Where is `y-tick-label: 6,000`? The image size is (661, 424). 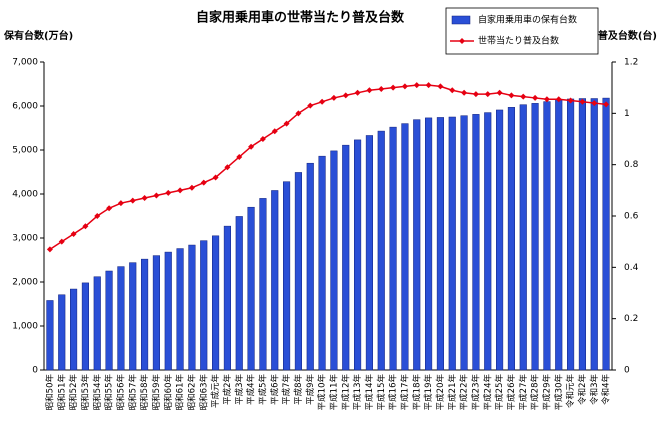 y-tick-label: 6,000 is located at coordinates (25, 107).